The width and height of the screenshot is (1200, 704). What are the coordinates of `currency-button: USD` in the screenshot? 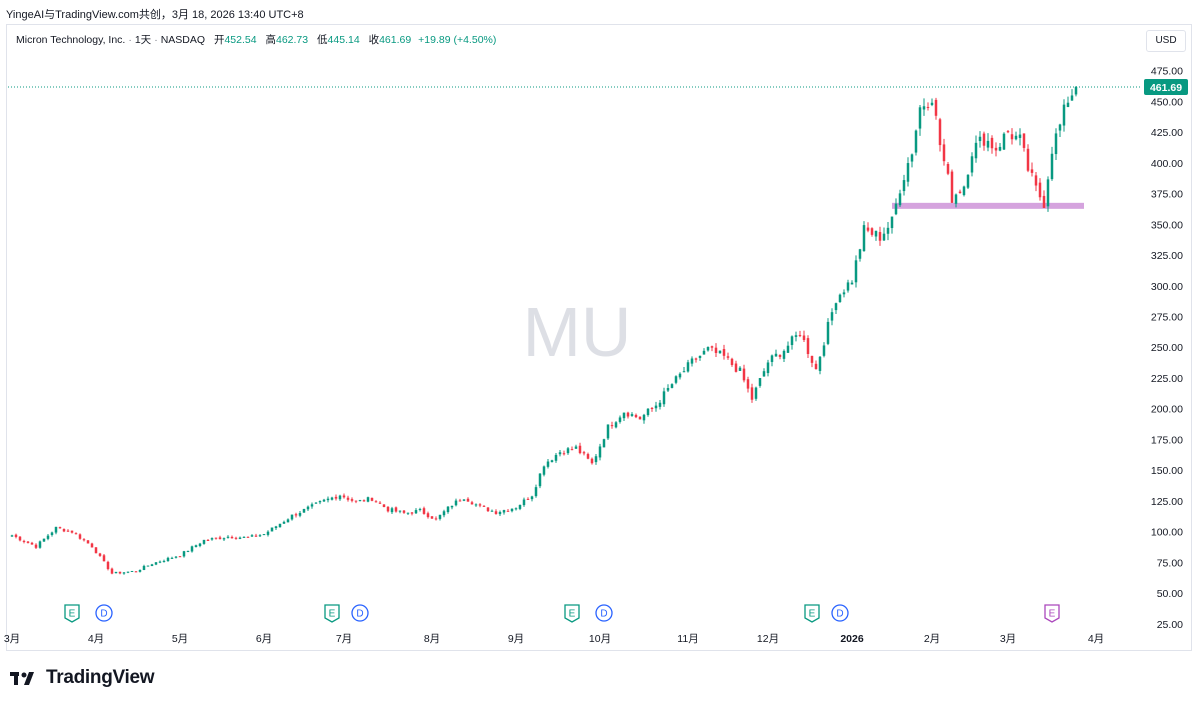 It's located at (1166, 41).